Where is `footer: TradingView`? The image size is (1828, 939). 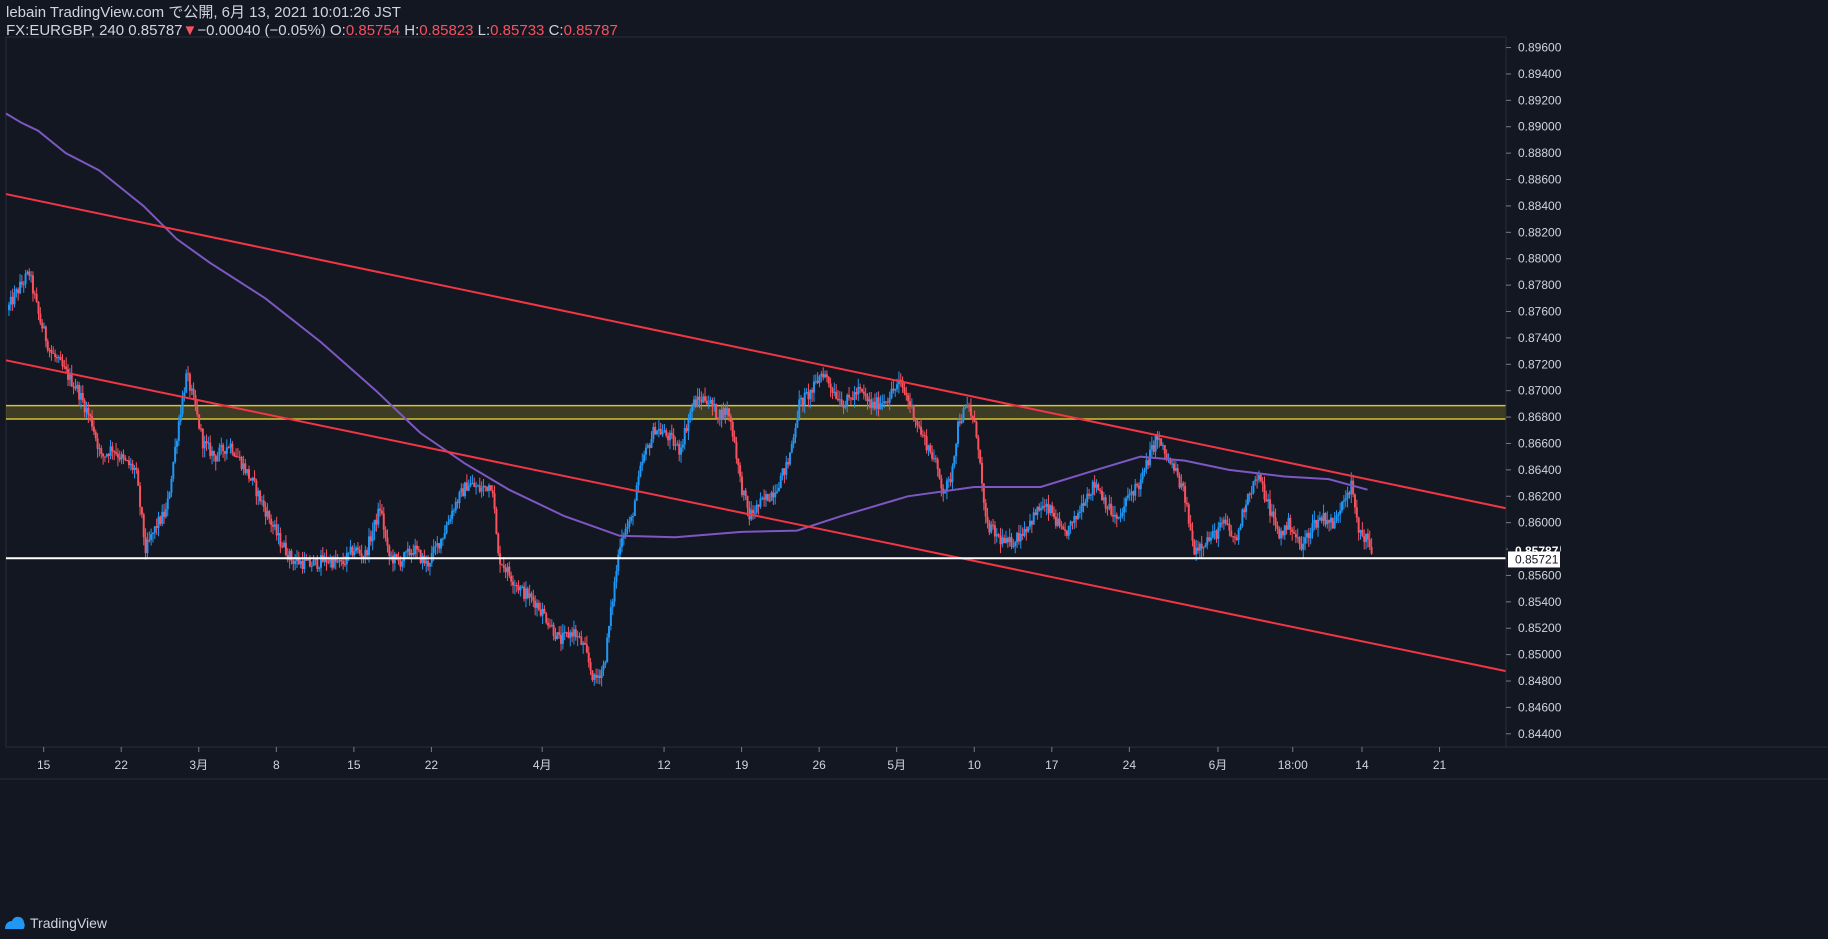
footer: TradingView is located at coordinates (55, 923).